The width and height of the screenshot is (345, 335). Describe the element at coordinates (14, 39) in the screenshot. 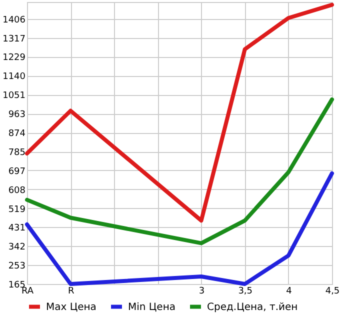

I see `y-tick-label: 1317` at that location.